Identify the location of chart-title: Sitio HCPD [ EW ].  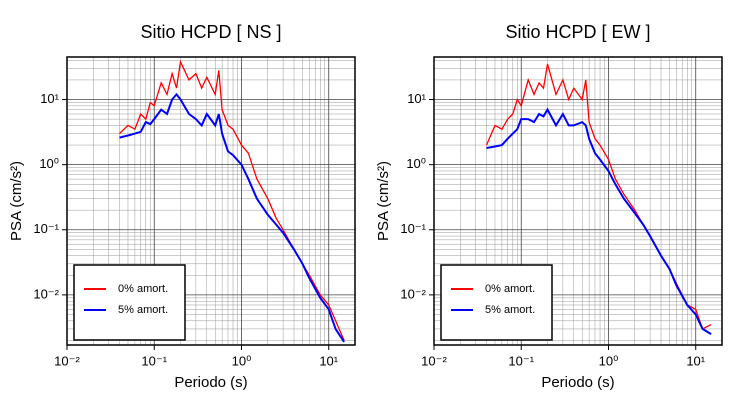
(577, 32).